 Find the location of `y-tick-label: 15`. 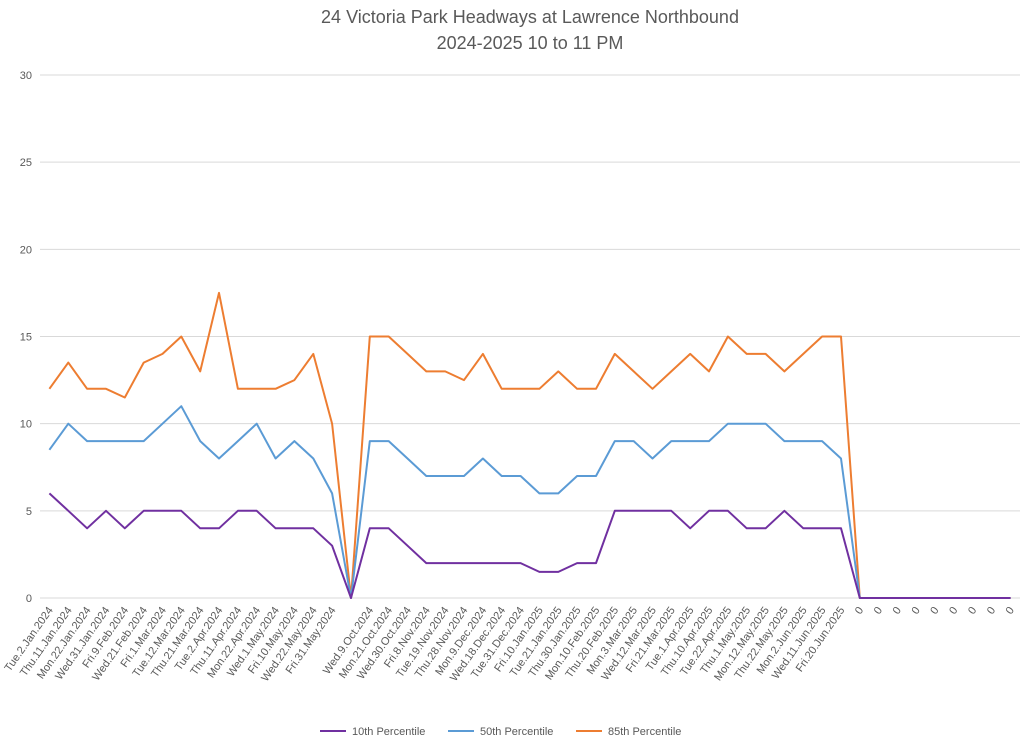

y-tick-label: 15 is located at coordinates (26, 338).